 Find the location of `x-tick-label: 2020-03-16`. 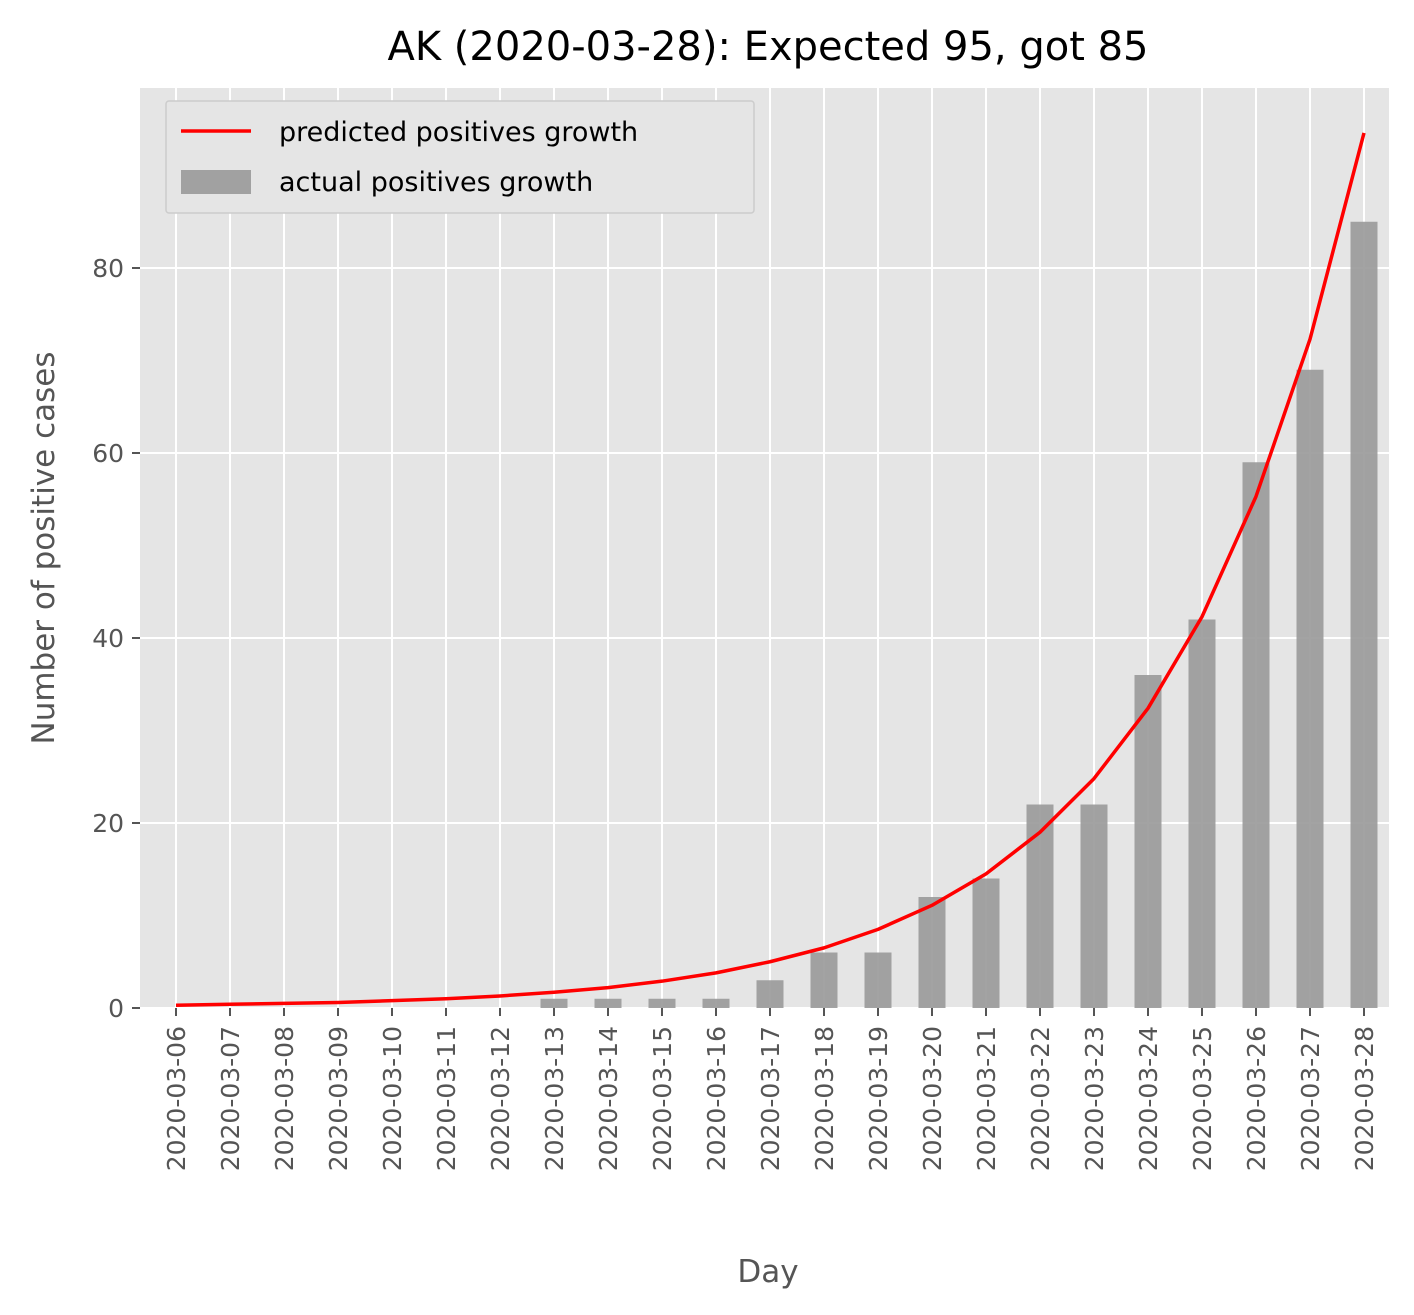

x-tick-label: 2020-03-16 is located at coordinates (716, 1098).